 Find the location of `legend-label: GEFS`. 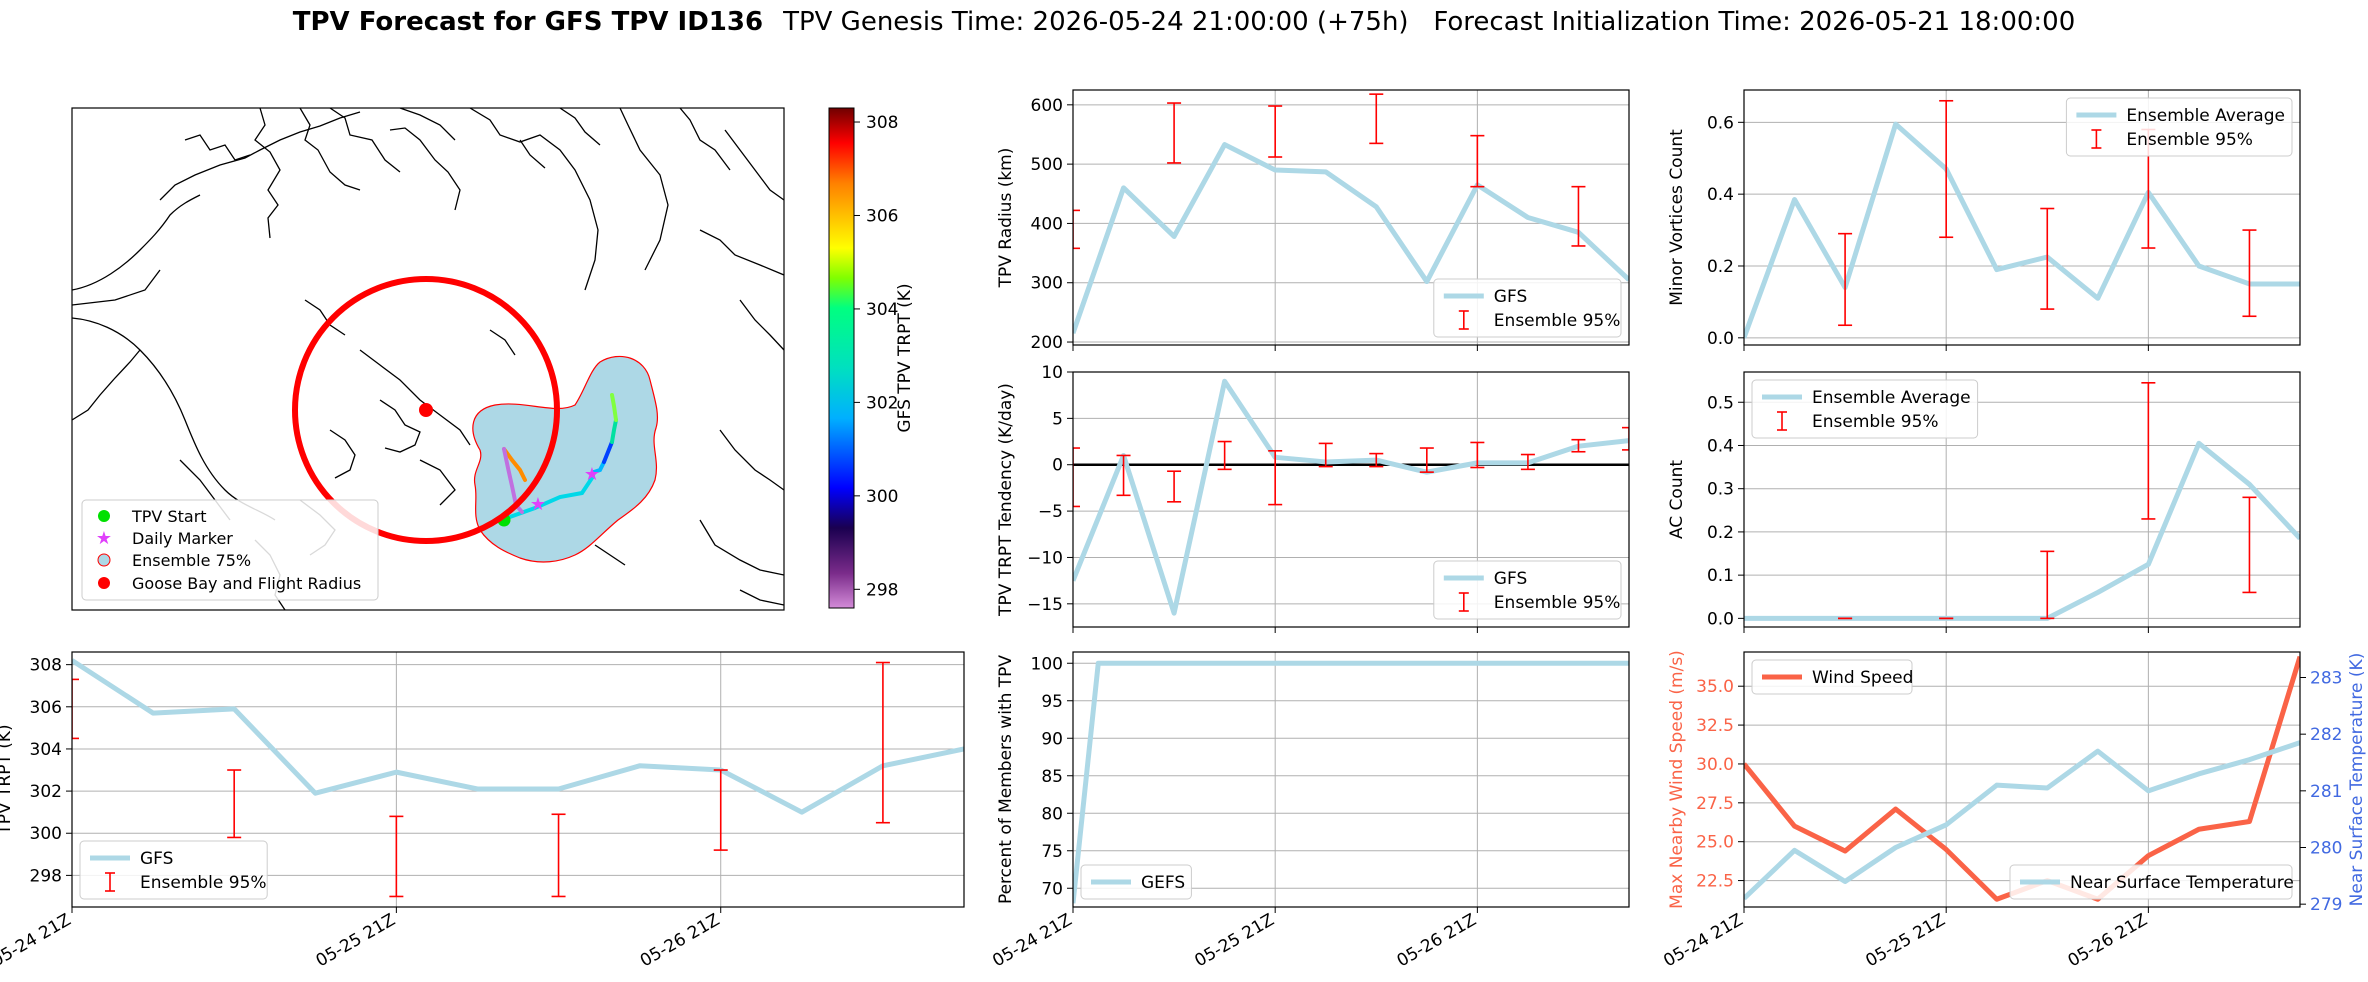

legend-label: GEFS is located at coordinates (1163, 883).